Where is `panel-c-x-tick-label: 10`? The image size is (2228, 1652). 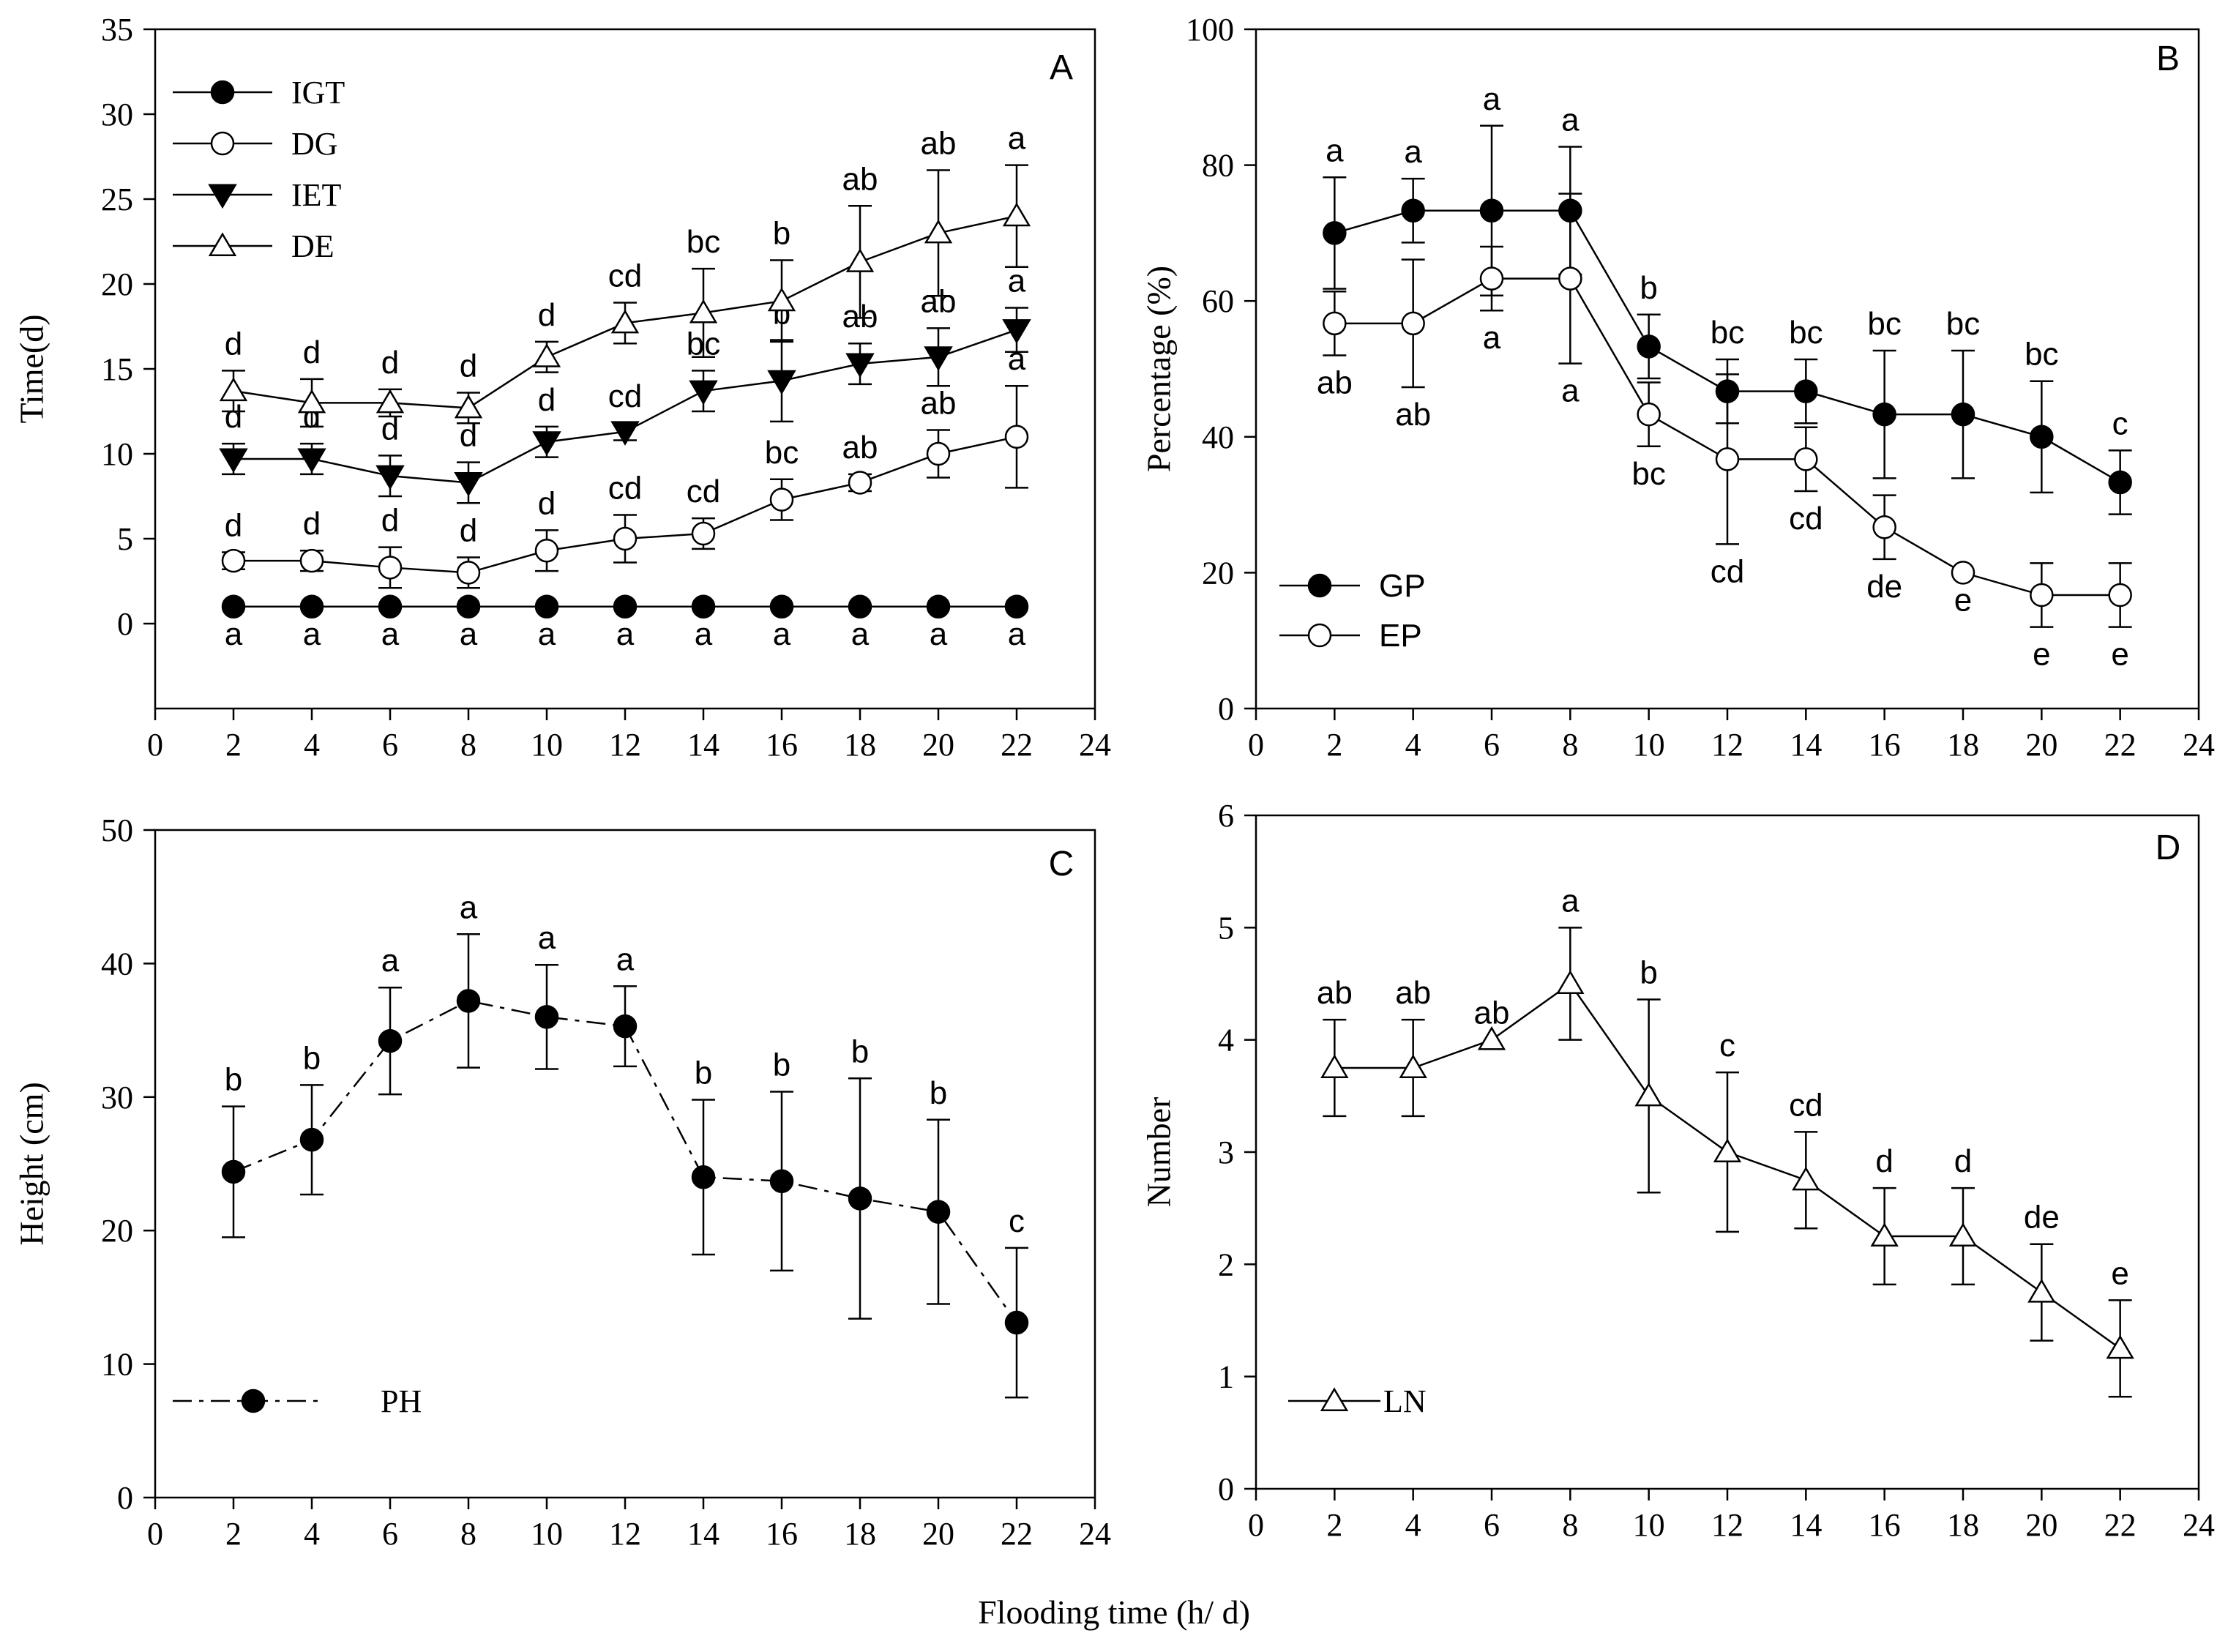
panel-c-x-tick-label: 10 is located at coordinates (547, 1534).